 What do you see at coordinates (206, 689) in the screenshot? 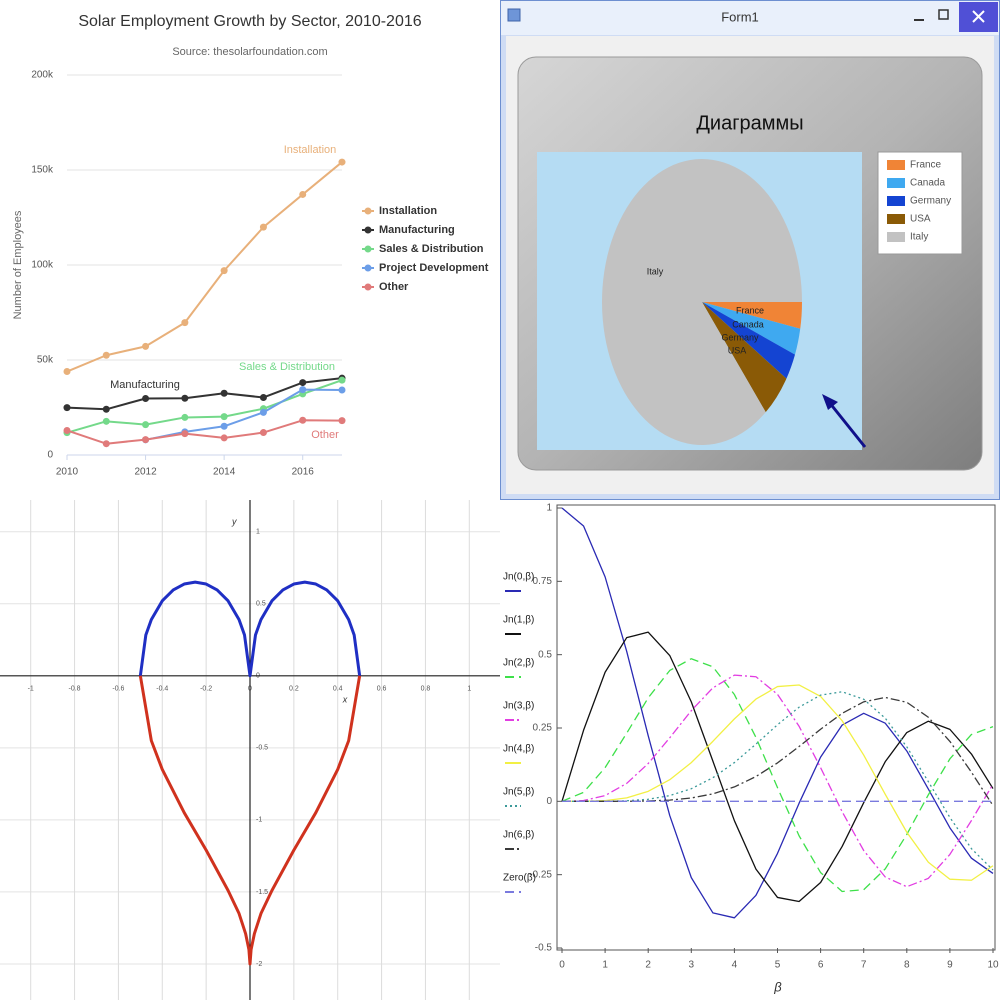
I see `x-tick-label: -0.2` at bounding box center [206, 689].